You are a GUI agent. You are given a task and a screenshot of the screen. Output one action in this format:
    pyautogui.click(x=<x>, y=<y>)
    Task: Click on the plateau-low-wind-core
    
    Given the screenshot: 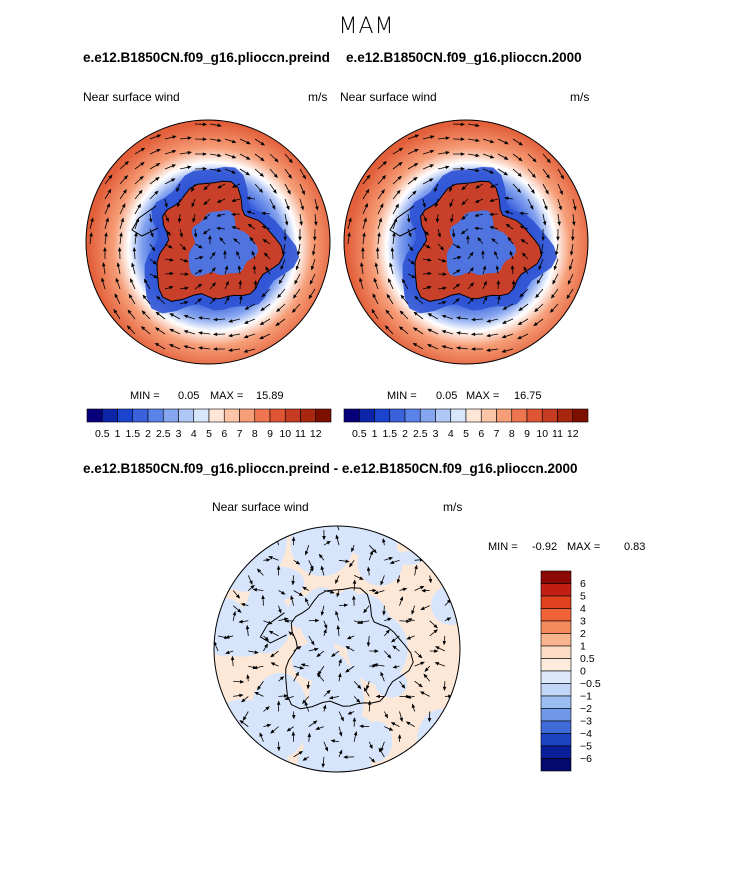 What is the action you would take?
    pyautogui.click(x=481, y=243)
    